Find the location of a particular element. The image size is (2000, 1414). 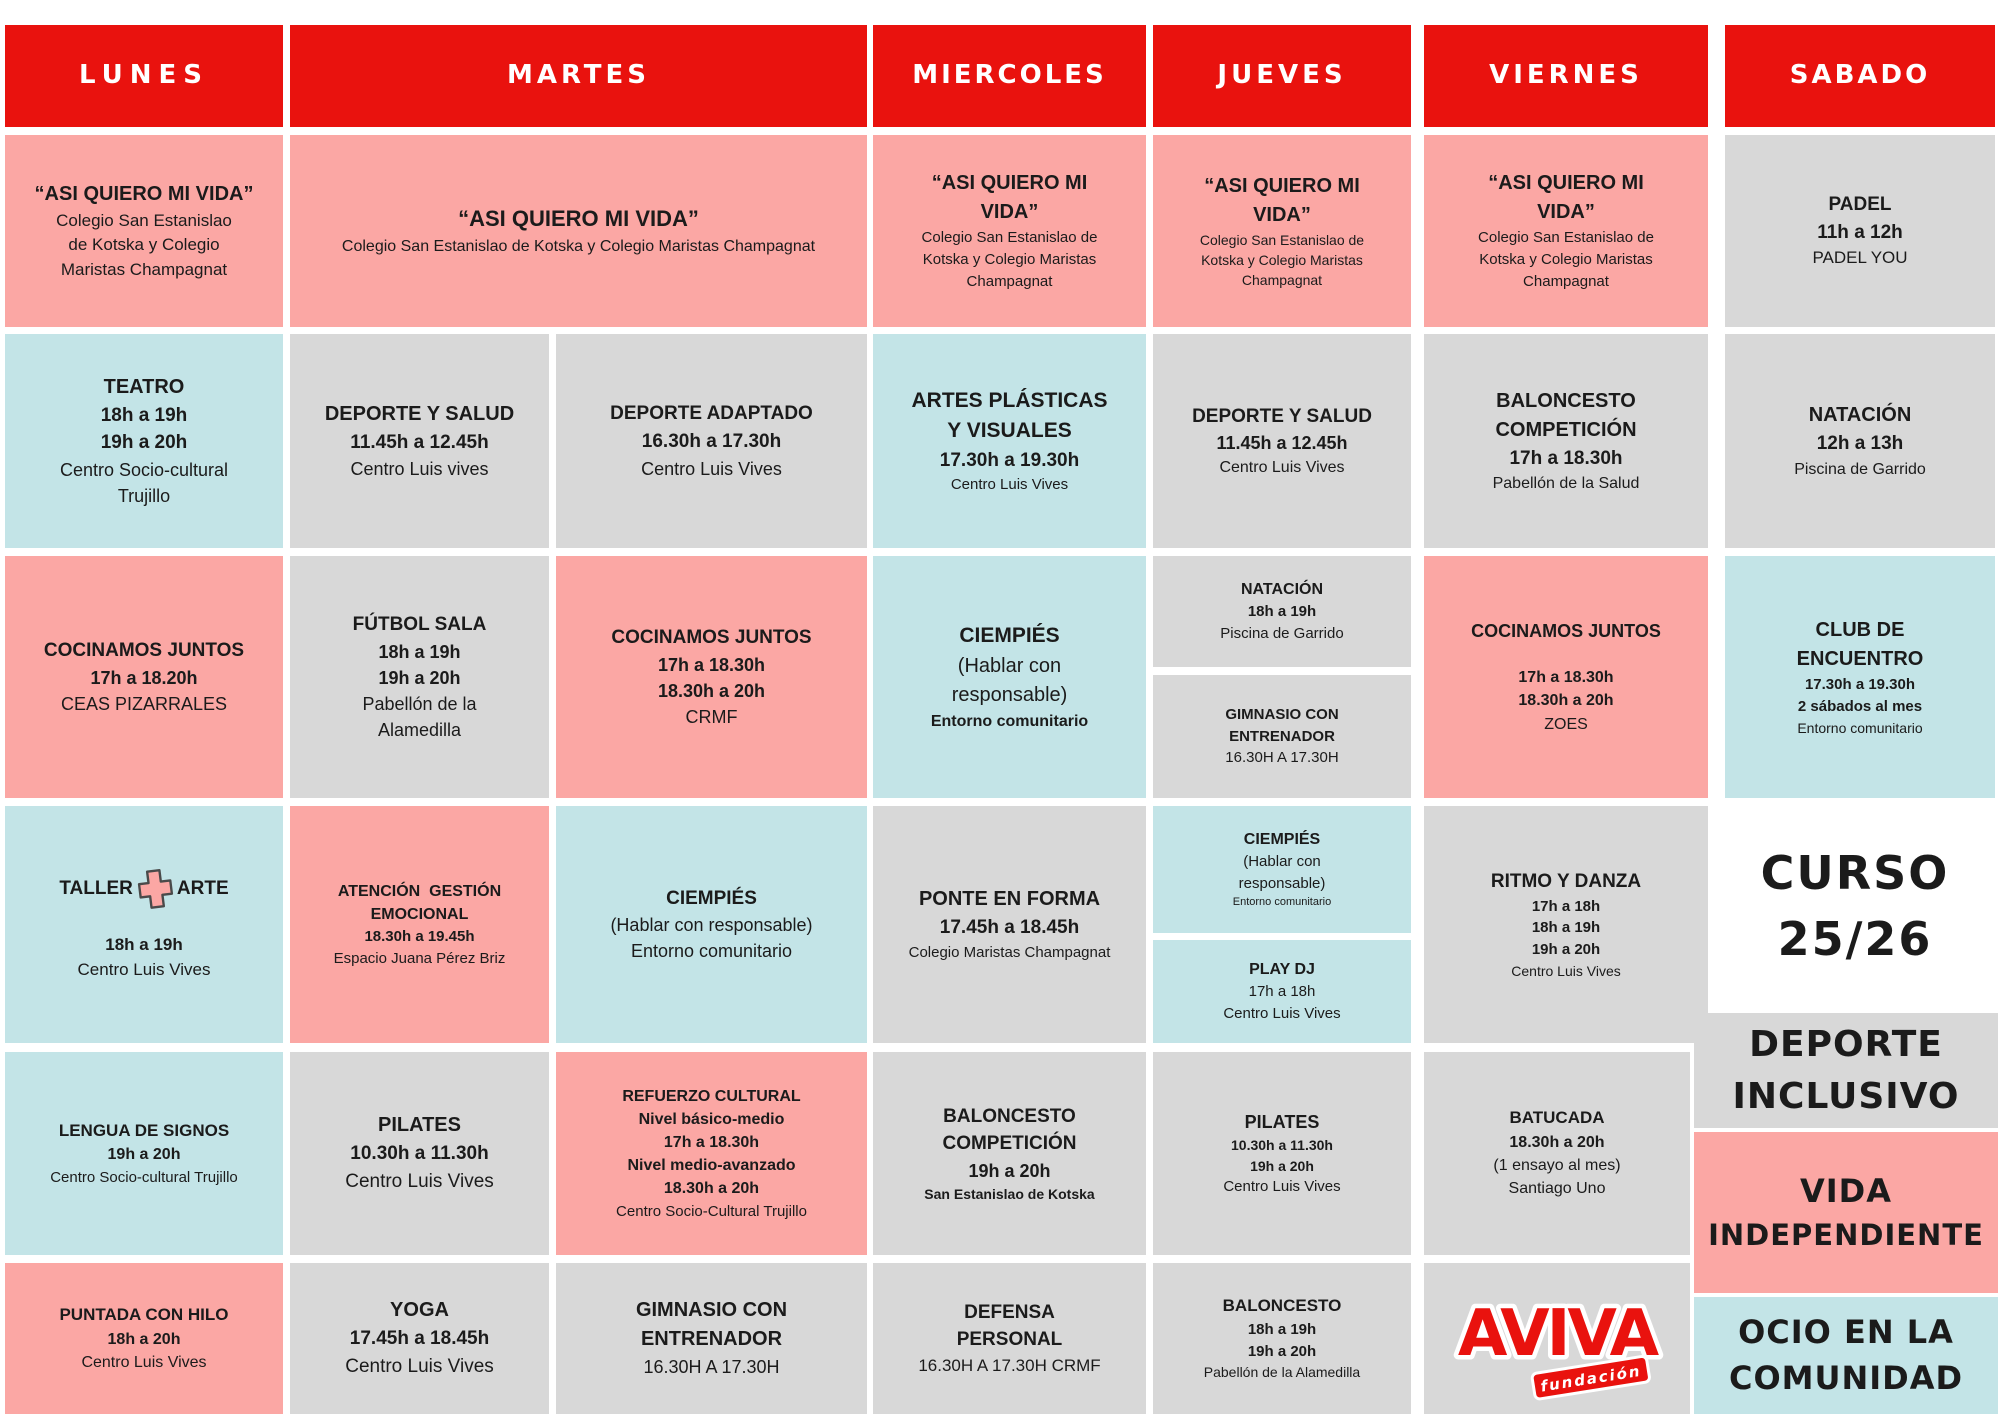

cell-r3-lunes-line-1: 17h a 18.20h is located at coordinates (144, 677).